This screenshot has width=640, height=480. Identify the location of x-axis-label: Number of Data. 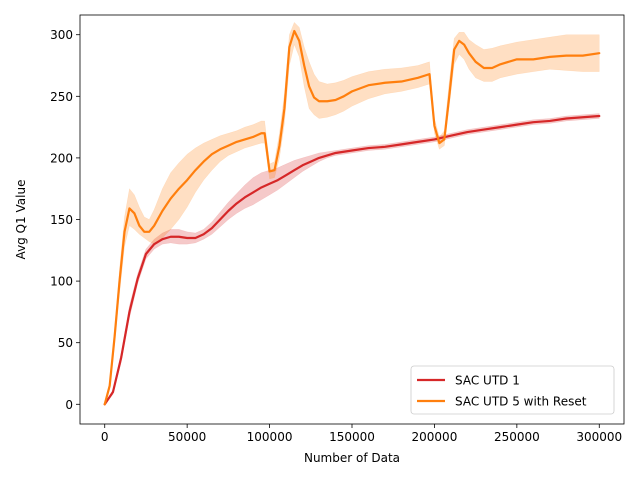
(352, 458).